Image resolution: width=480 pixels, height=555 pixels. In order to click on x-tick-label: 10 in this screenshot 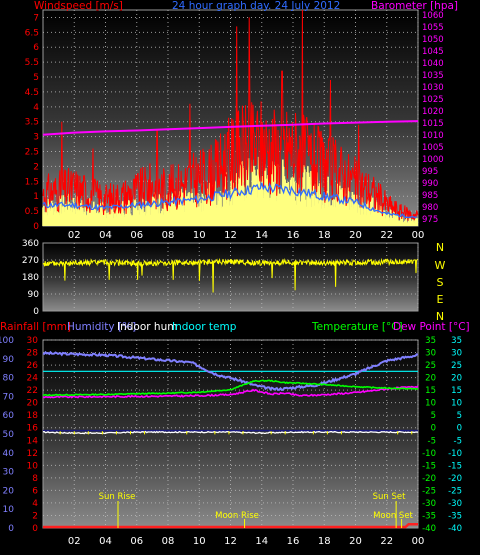, I will do `click(199, 235)`.